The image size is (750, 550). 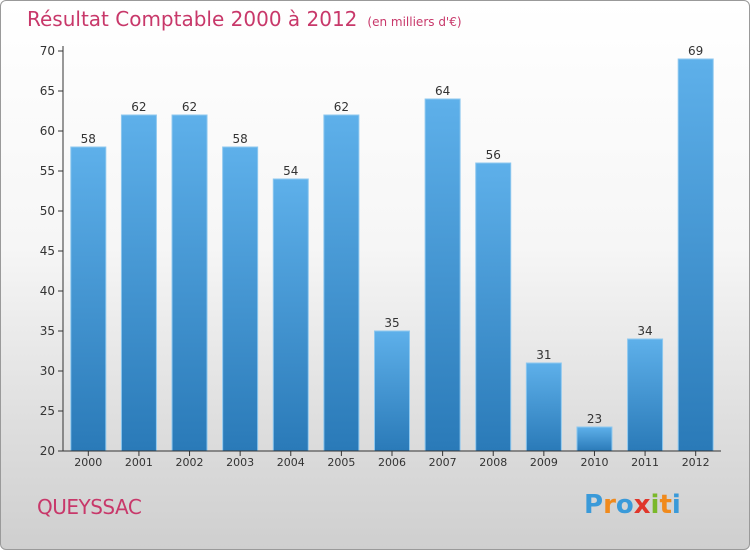 I want to click on bar-2009, so click(x=543, y=407).